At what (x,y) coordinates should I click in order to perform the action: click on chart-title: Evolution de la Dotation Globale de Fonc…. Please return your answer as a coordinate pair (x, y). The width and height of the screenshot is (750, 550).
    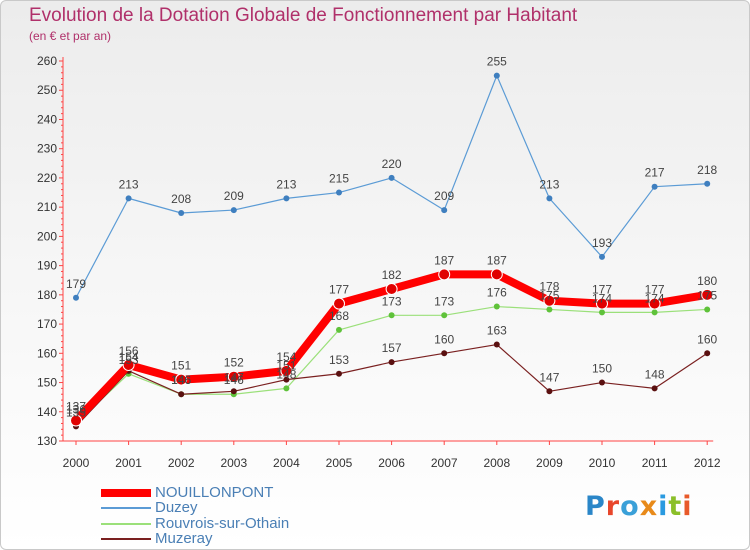
    Looking at the image, I should click on (303, 15).